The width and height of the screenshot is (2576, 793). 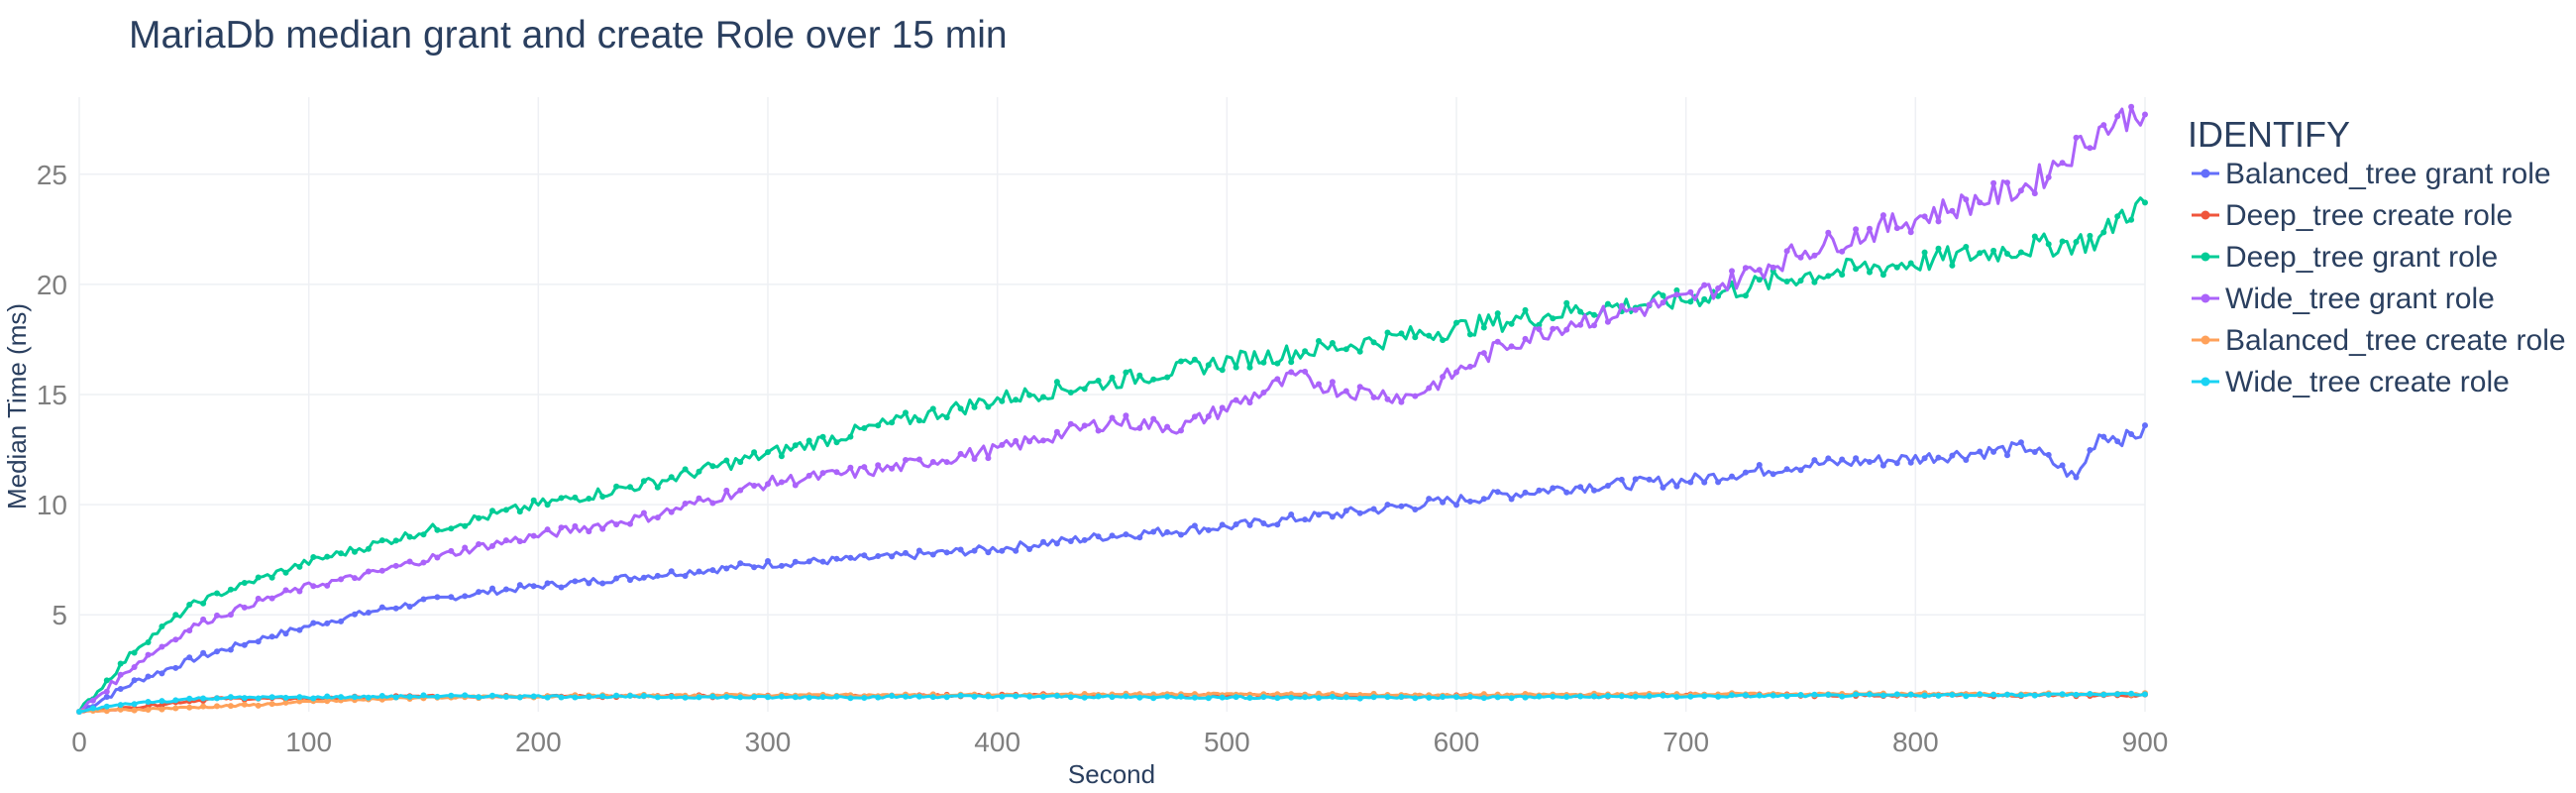 I want to click on legend-item: Wide_tree create role, so click(x=2351, y=382).